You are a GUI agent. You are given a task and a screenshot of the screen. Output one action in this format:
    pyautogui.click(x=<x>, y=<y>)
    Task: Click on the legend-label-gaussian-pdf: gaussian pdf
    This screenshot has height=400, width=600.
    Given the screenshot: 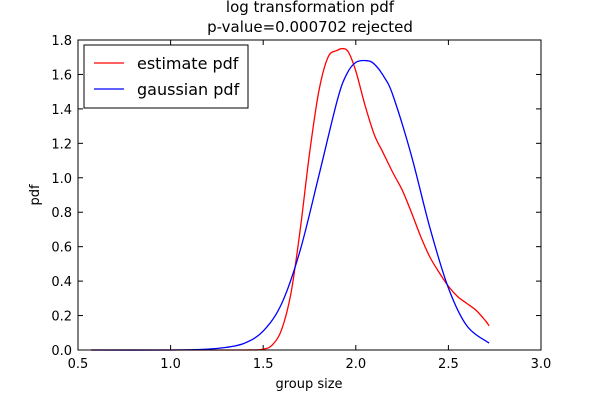 What is the action you would take?
    pyautogui.click(x=188, y=89)
    